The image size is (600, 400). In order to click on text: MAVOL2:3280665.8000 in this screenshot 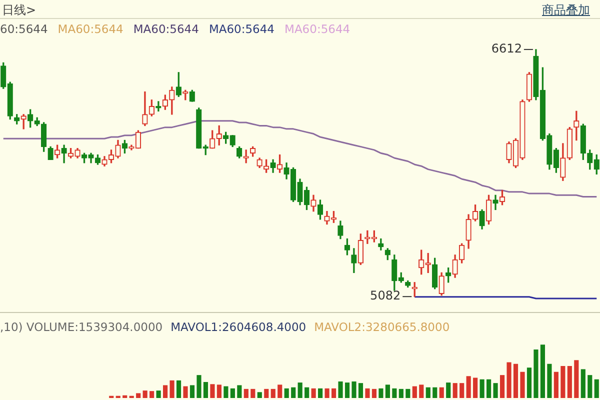, I will do `click(382, 327)`.